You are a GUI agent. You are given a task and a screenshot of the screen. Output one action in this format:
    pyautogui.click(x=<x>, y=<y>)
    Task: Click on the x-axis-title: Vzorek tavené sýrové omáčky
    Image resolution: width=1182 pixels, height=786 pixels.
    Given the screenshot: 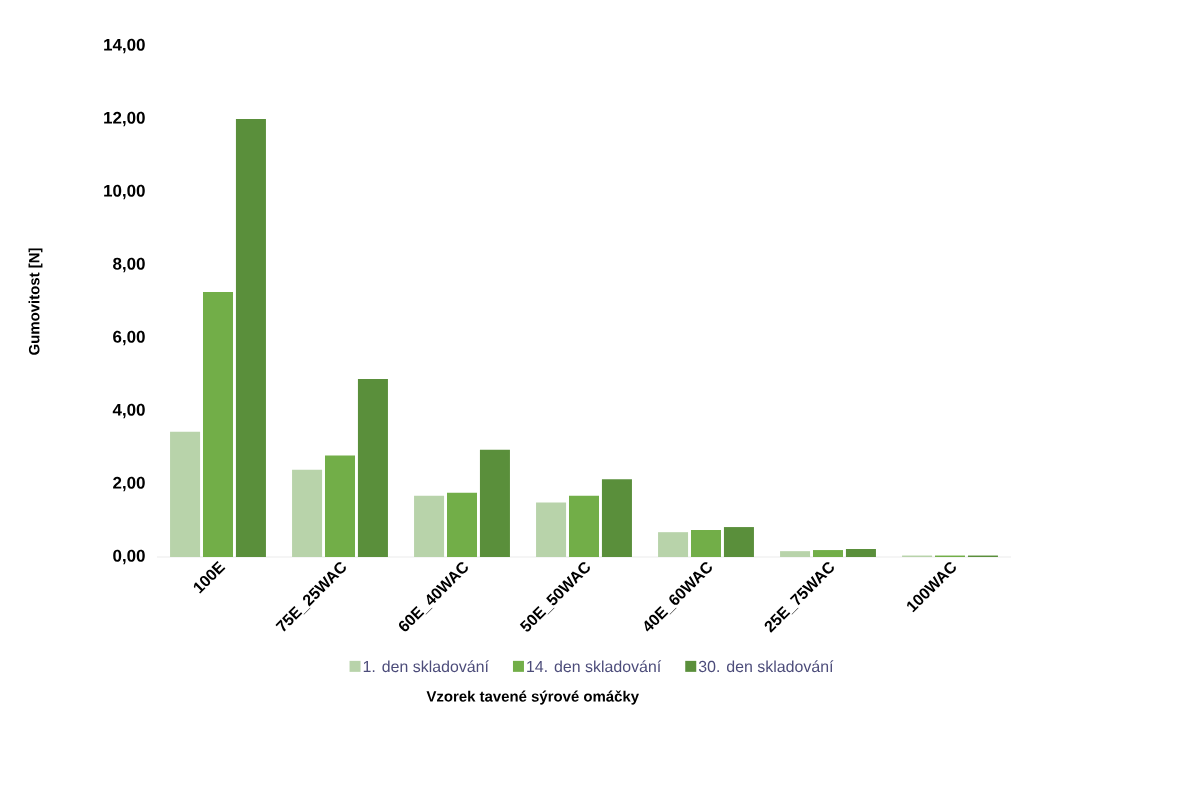 What is the action you would take?
    pyautogui.click(x=532, y=697)
    